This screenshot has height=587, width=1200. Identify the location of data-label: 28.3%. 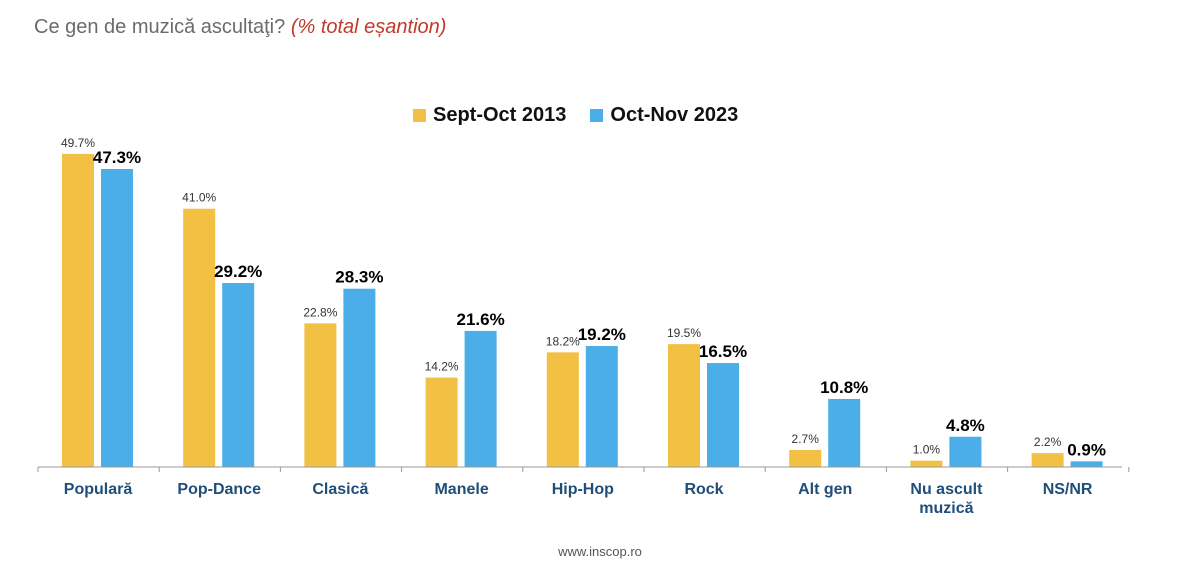
(359, 277).